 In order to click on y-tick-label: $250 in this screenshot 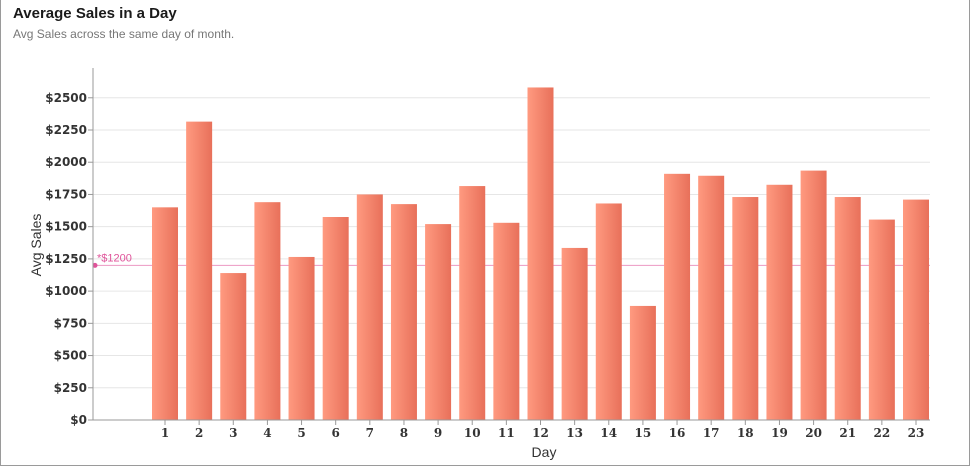, I will do `click(70, 388)`.